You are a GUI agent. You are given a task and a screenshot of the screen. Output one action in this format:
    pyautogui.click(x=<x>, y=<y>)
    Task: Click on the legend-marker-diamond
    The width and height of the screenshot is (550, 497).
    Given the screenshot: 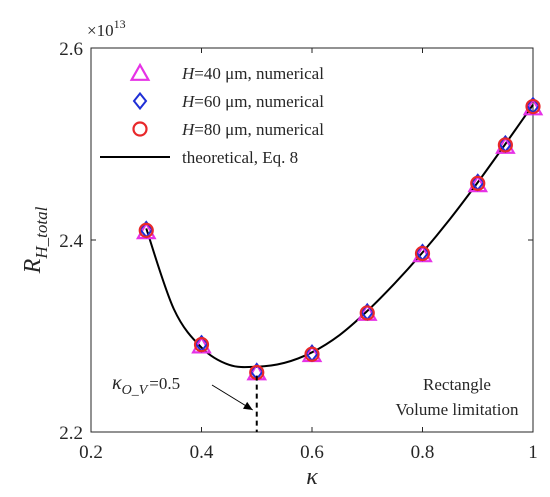 What is the action you would take?
    pyautogui.click(x=140, y=101)
    